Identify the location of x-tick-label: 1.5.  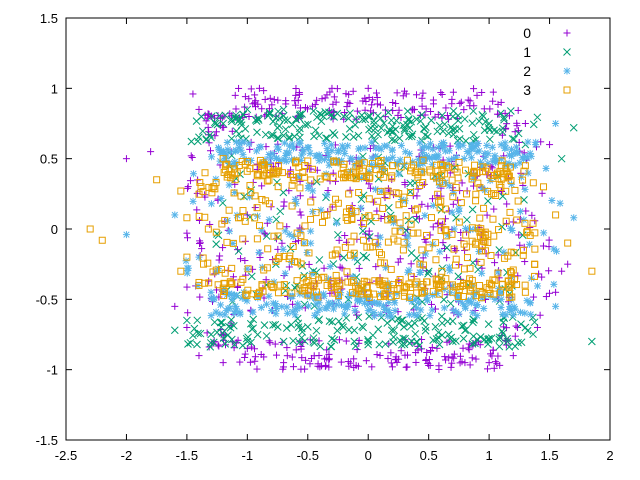
(550, 455).